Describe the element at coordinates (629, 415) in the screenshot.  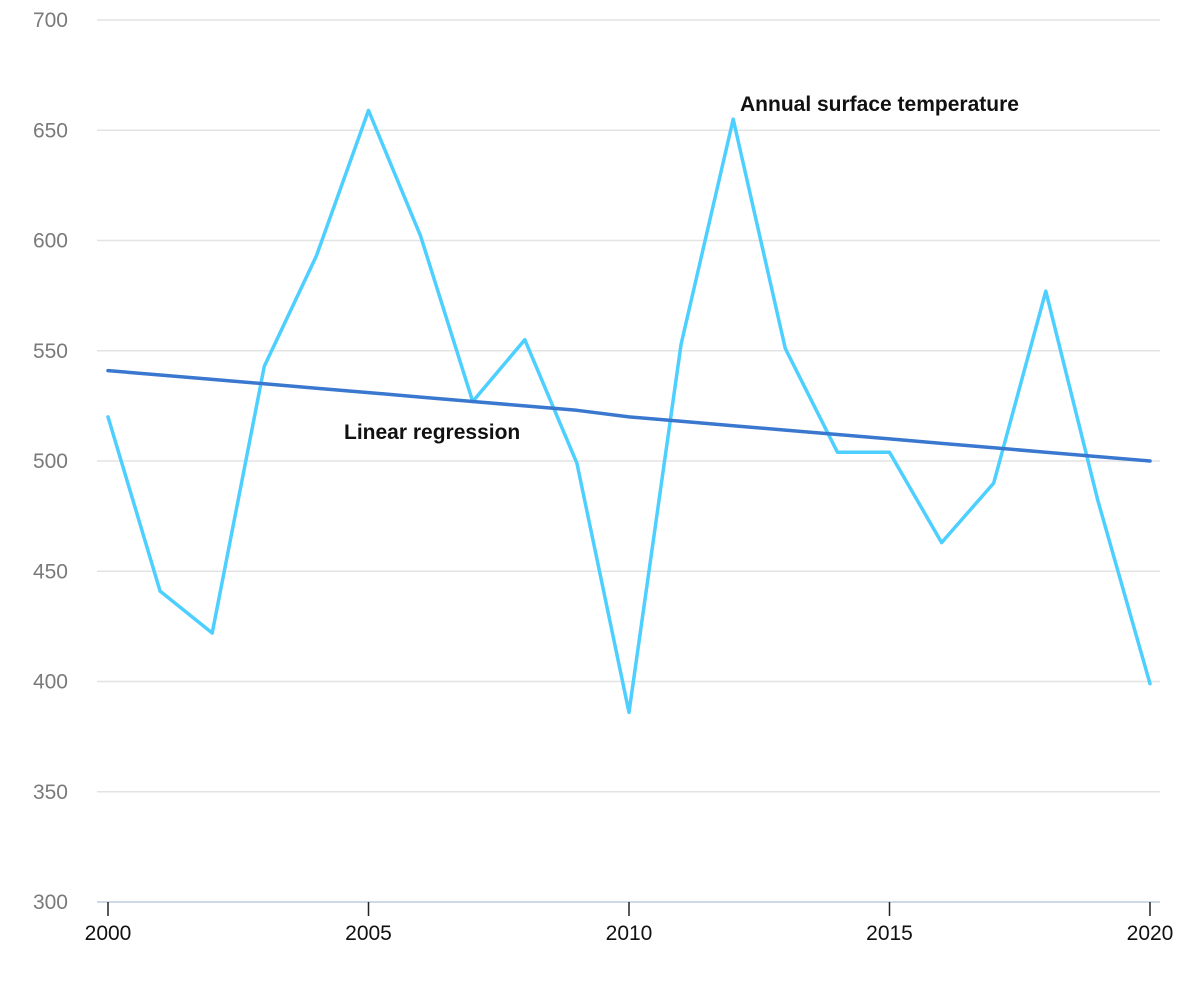
I see `series-line-linear-regression` at that location.